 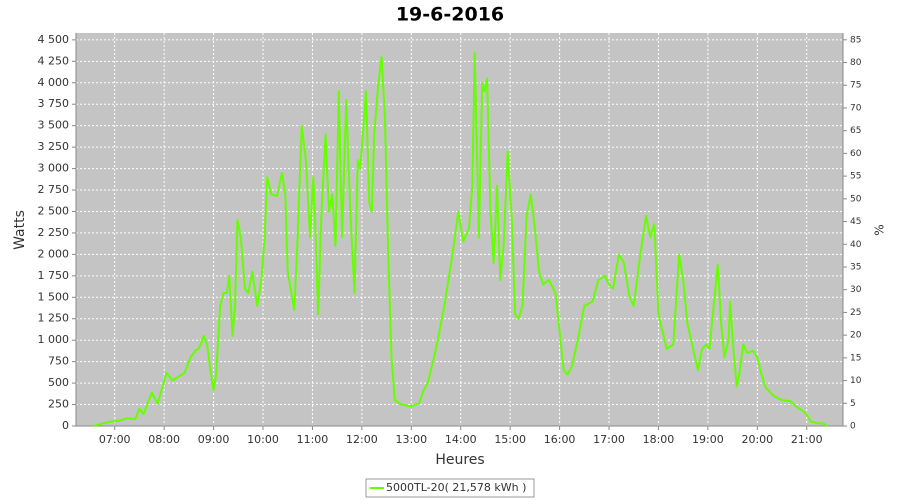 I want to click on y2-tick-label: 80, so click(x=856, y=63).